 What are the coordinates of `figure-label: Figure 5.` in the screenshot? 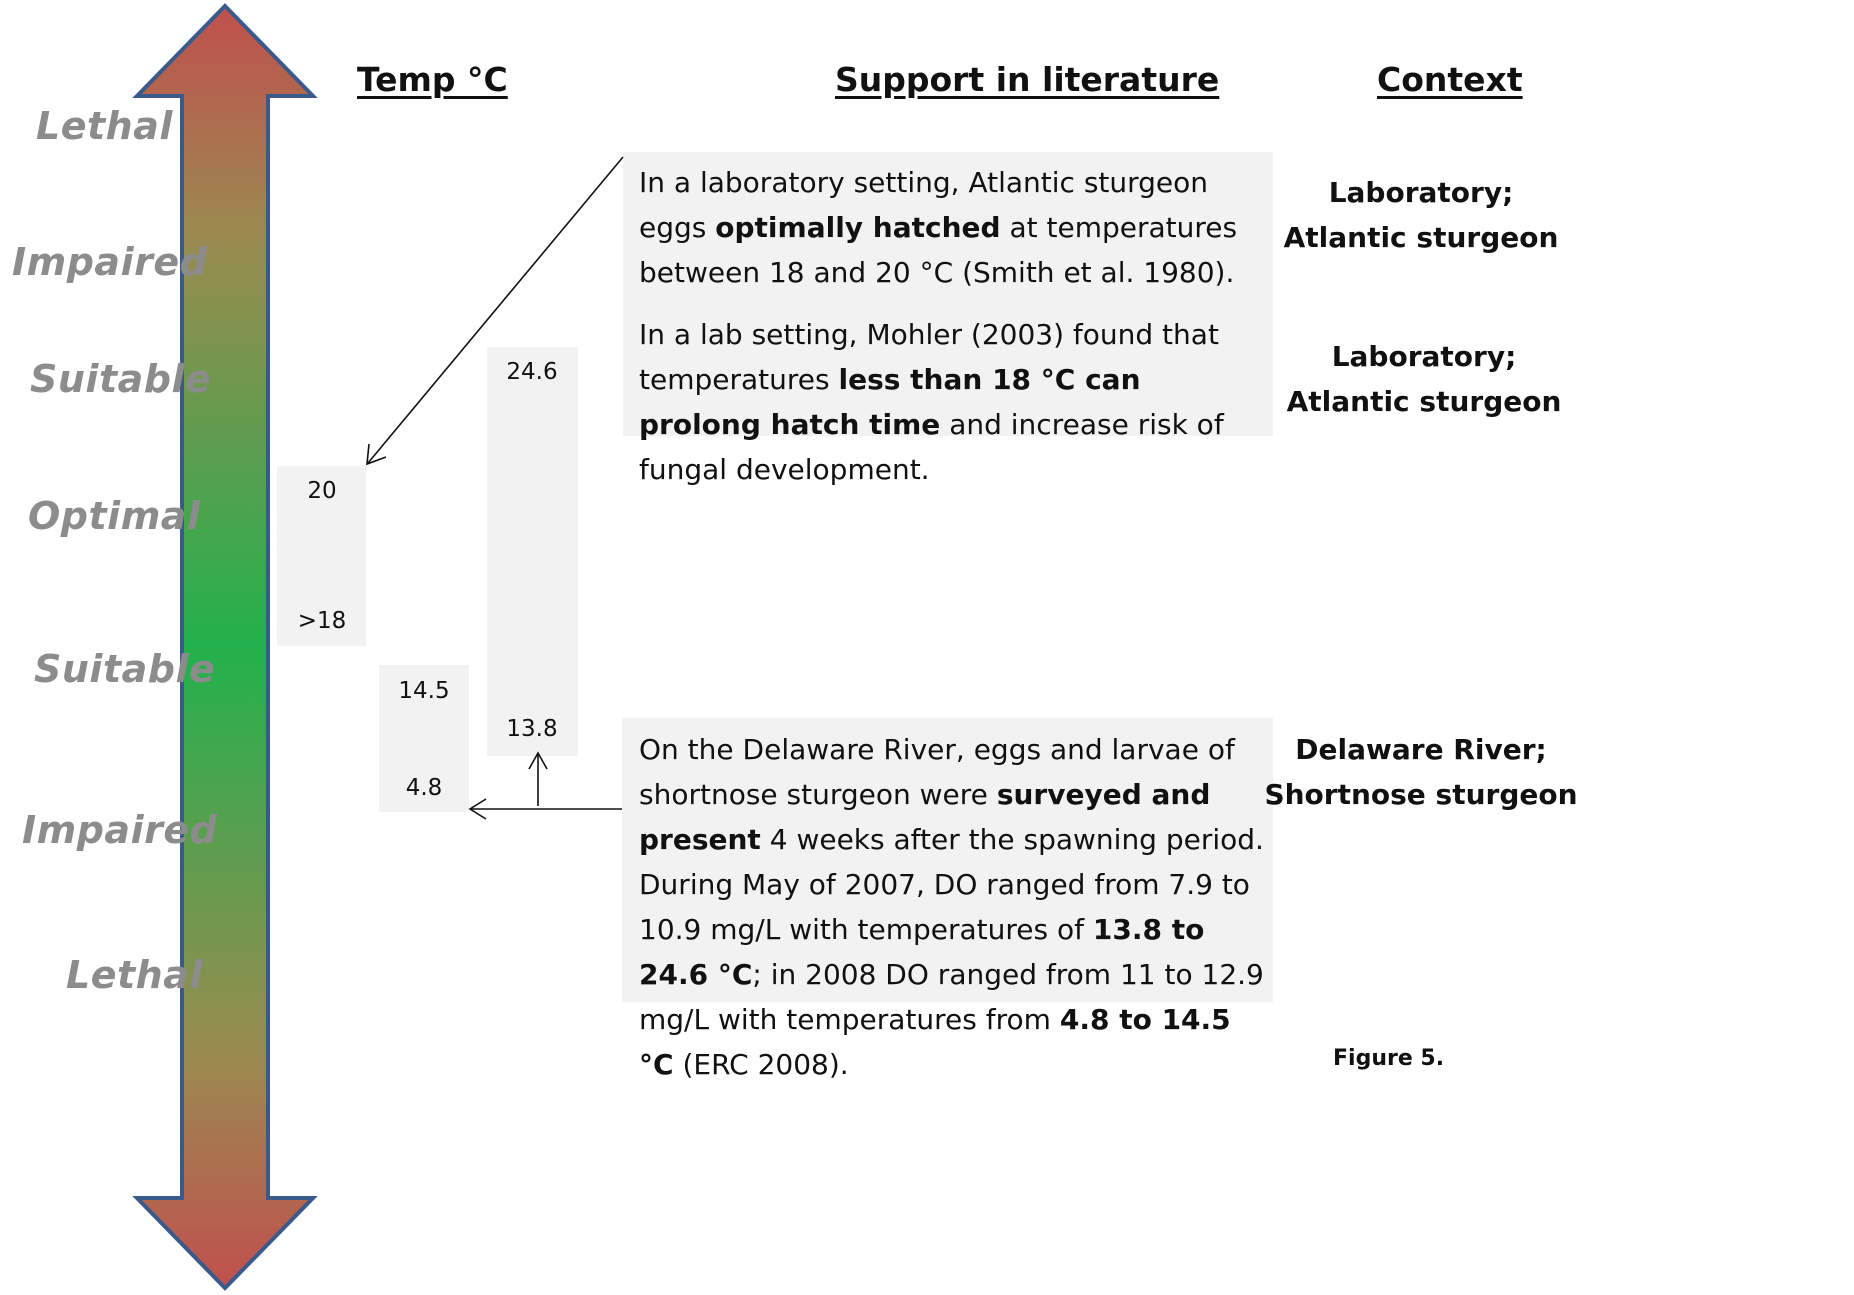 It's located at (1389, 1058).